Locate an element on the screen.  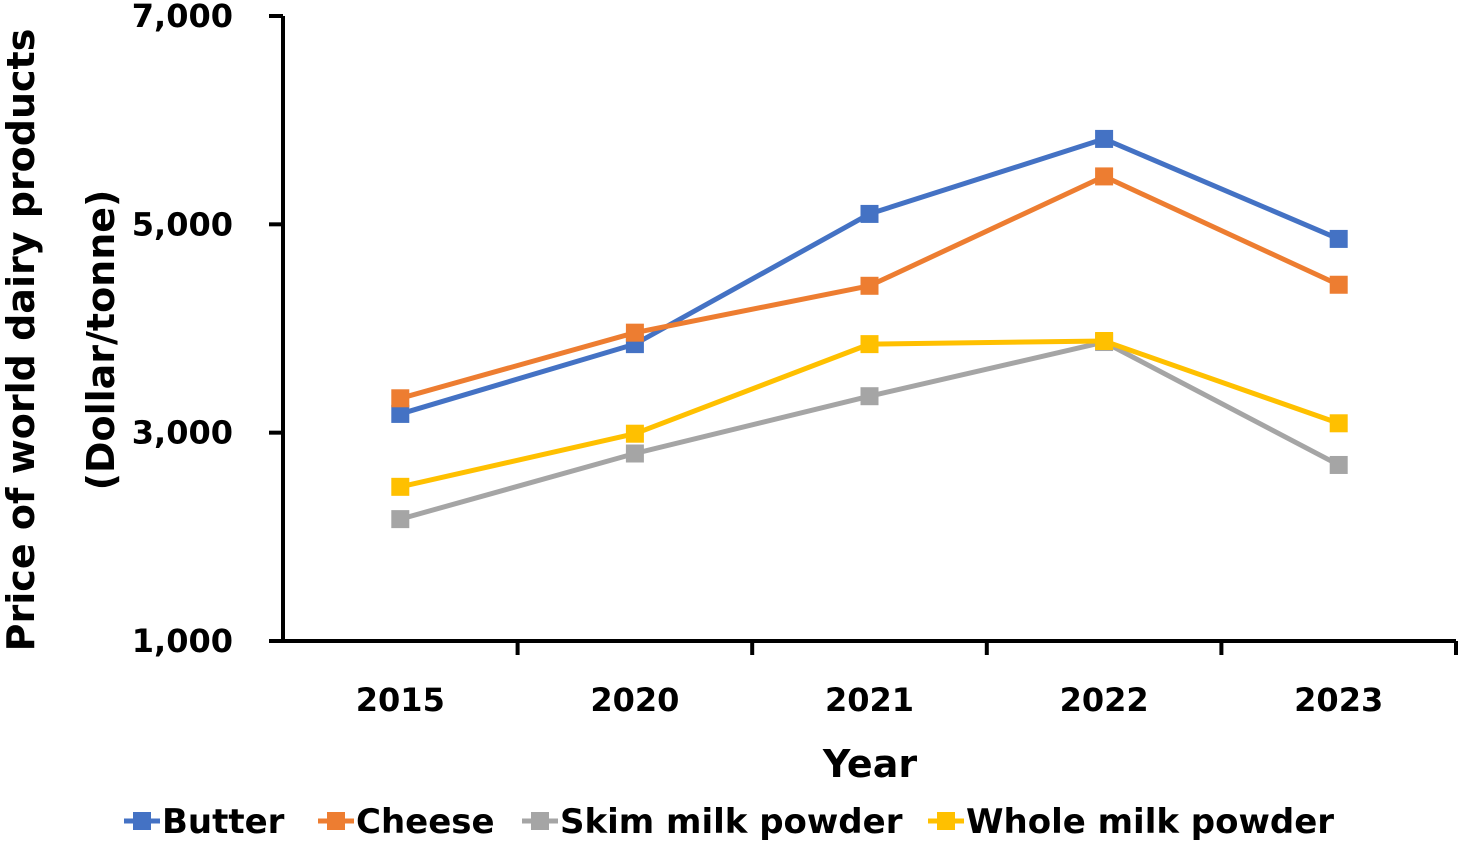
series-whole-milk-powder is located at coordinates (869, 414).